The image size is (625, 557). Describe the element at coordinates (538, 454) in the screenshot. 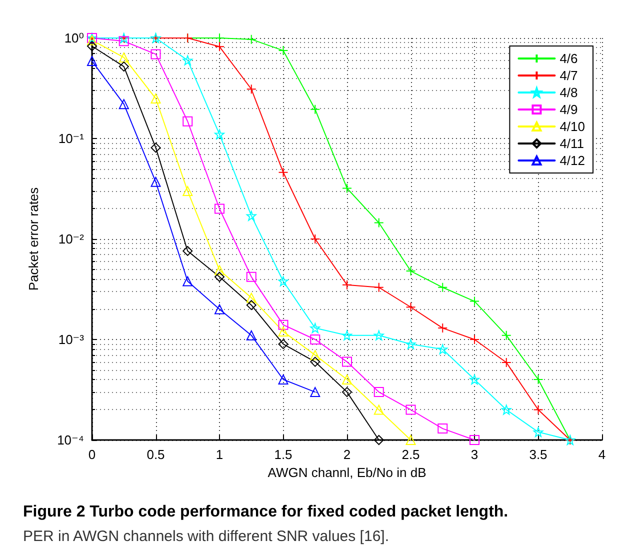

I see `x-tick-label: 3.5` at that location.